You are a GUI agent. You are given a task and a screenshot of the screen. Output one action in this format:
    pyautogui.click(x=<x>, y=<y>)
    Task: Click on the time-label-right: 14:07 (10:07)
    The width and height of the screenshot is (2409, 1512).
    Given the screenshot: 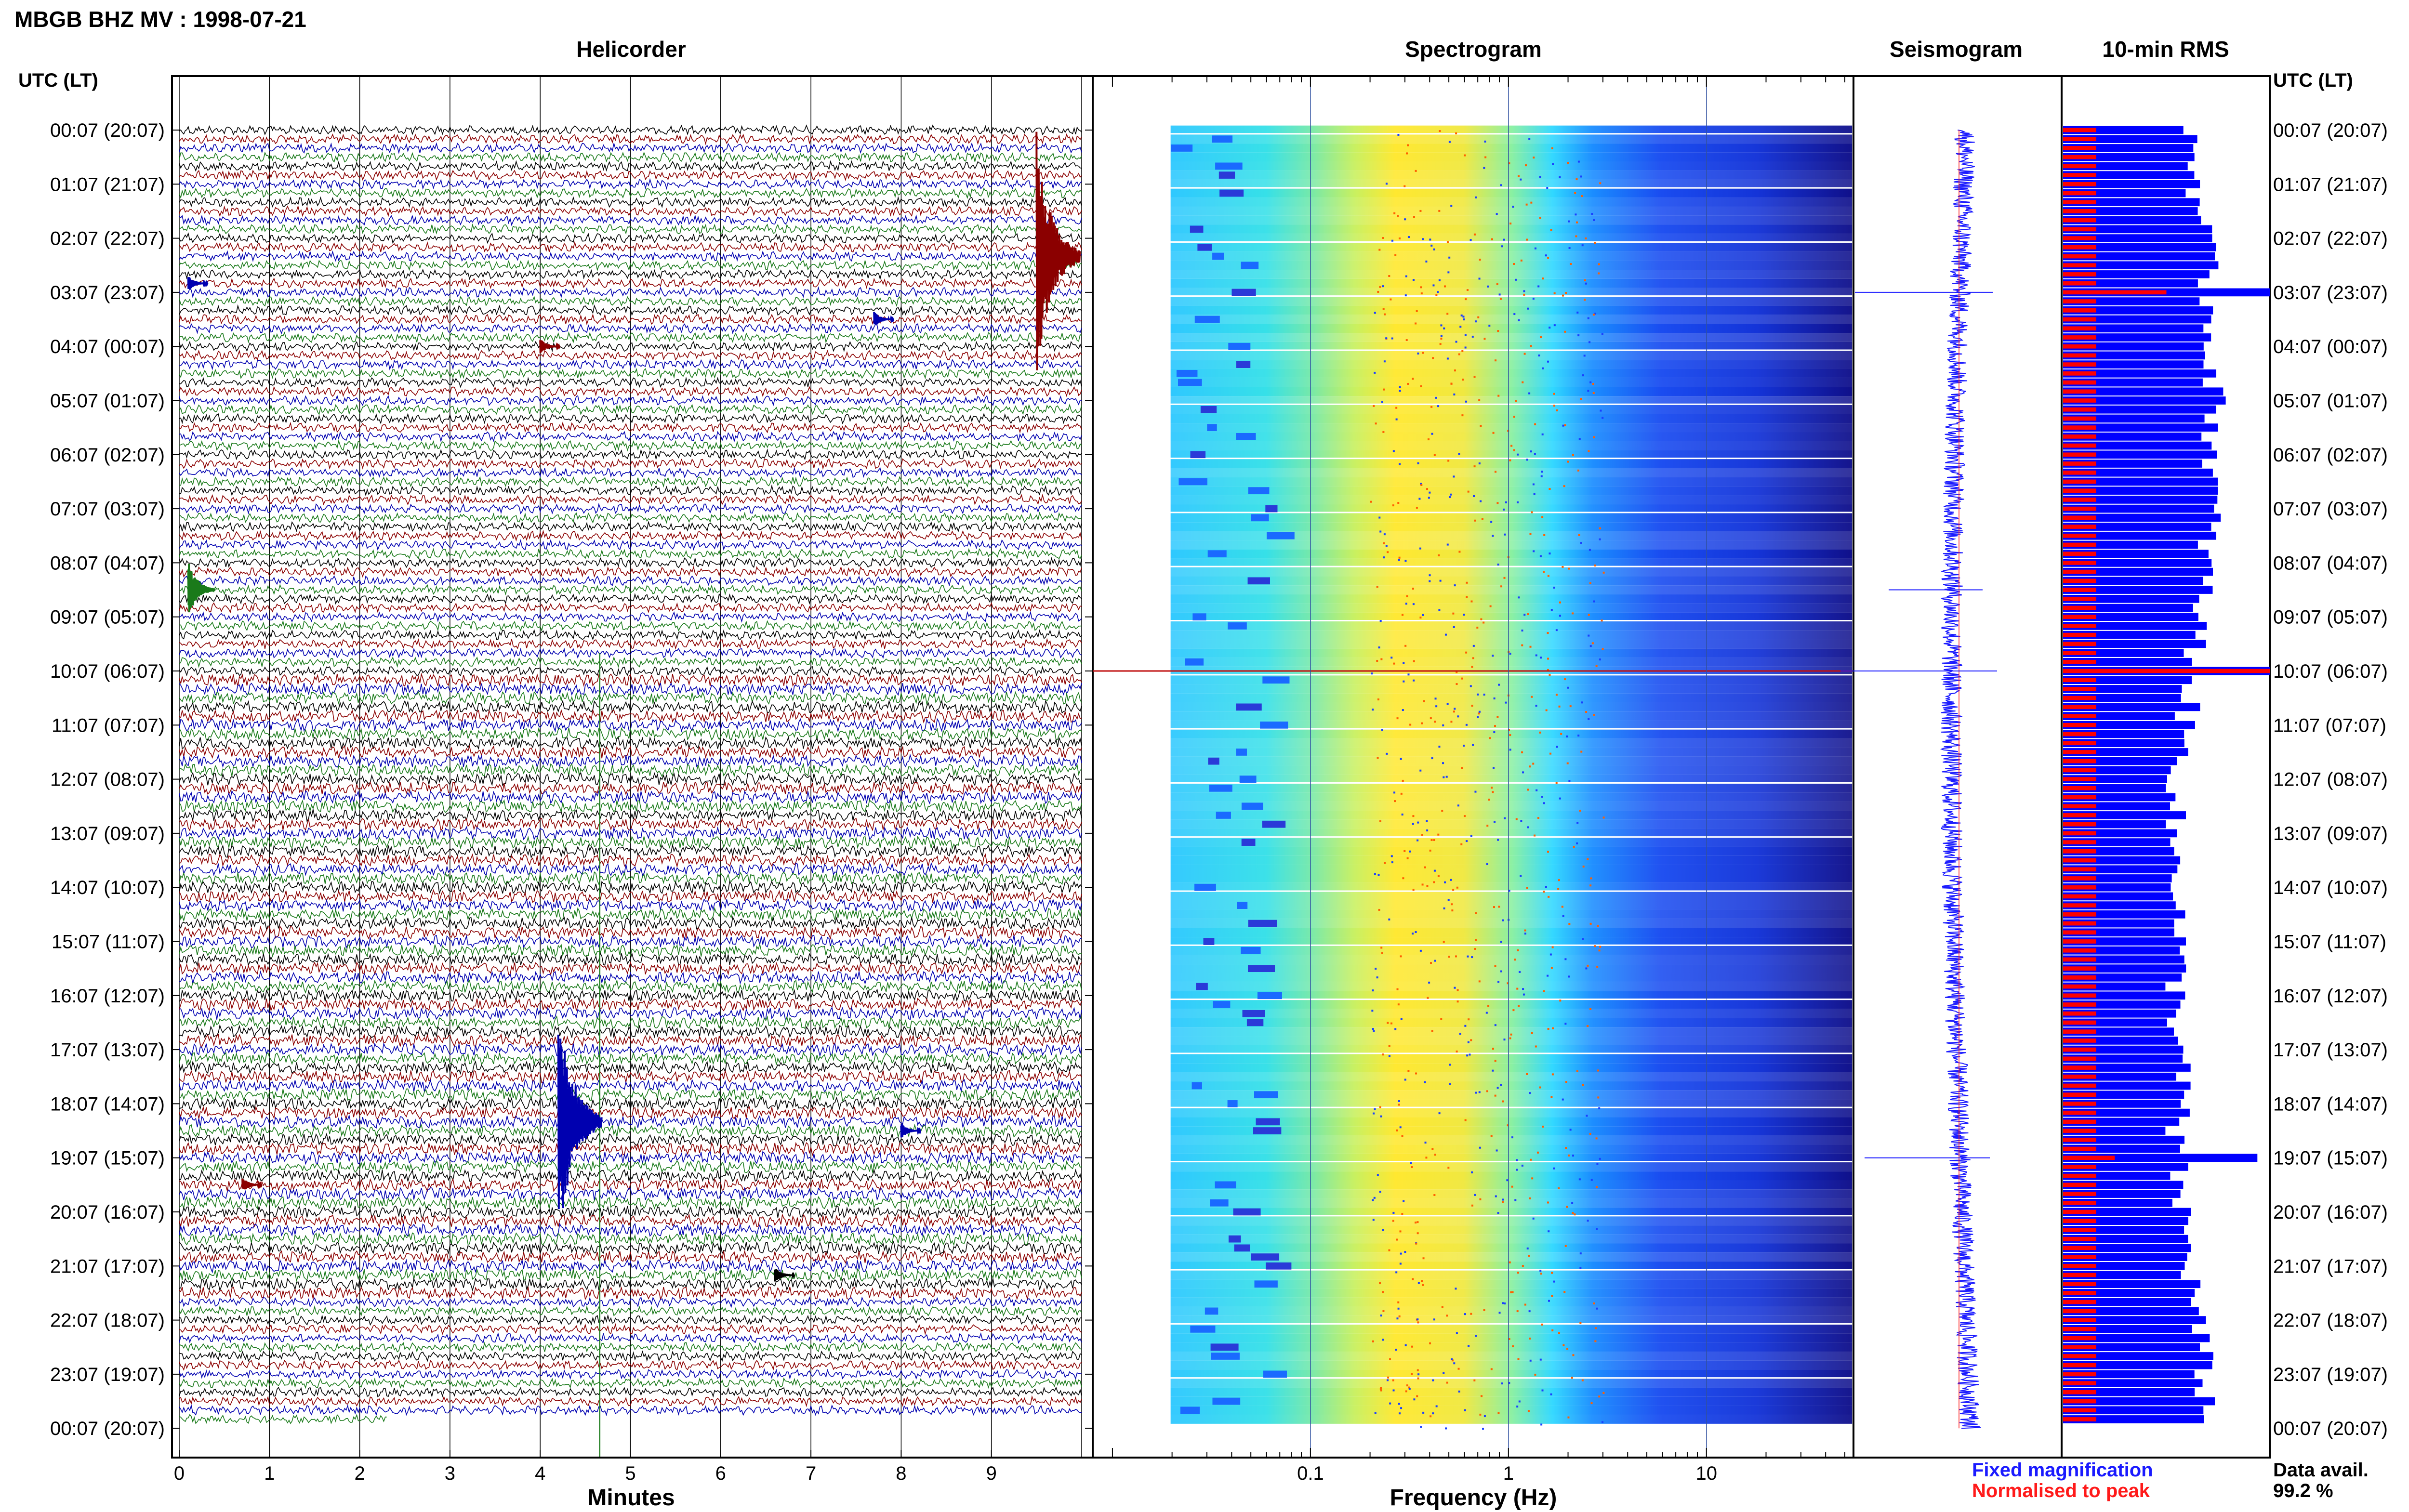 What is the action you would take?
    pyautogui.click(x=2330, y=887)
    